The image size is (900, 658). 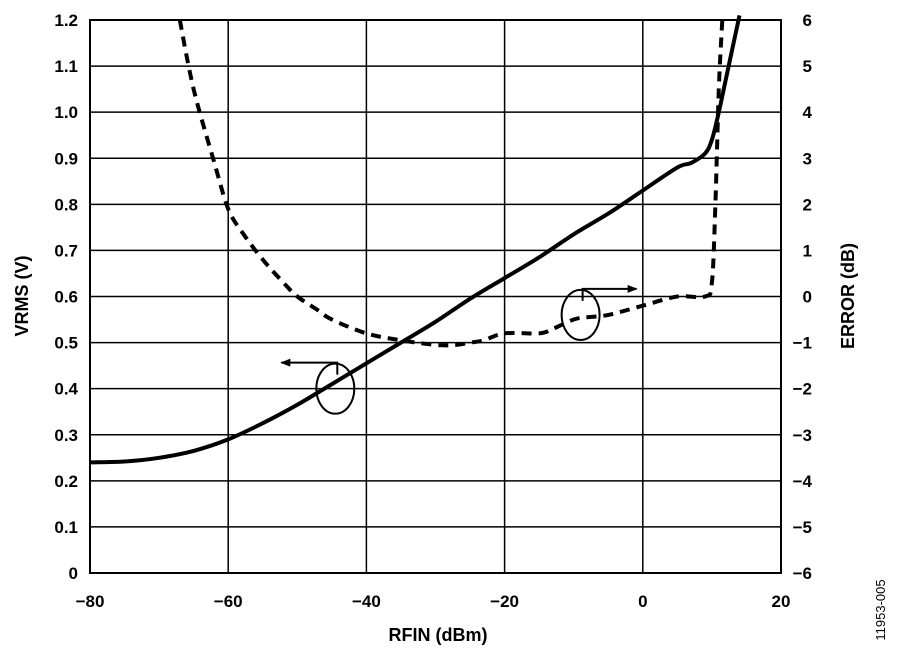 What do you see at coordinates (808, 112) in the screenshot?
I see `y2-tick-label: 4` at bounding box center [808, 112].